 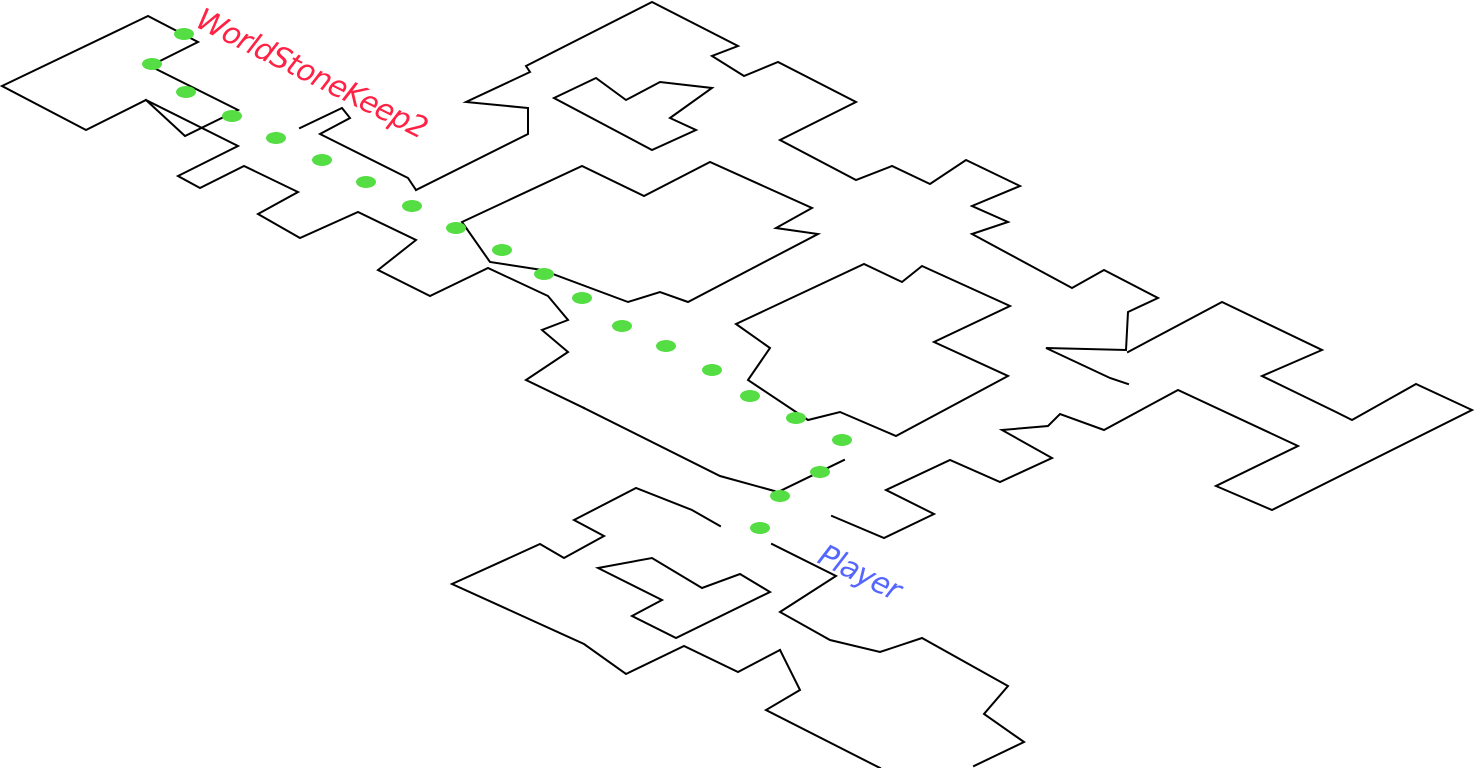 What do you see at coordinates (311, 74) in the screenshot?
I see `area-label: WorldStoneKeep2` at bounding box center [311, 74].